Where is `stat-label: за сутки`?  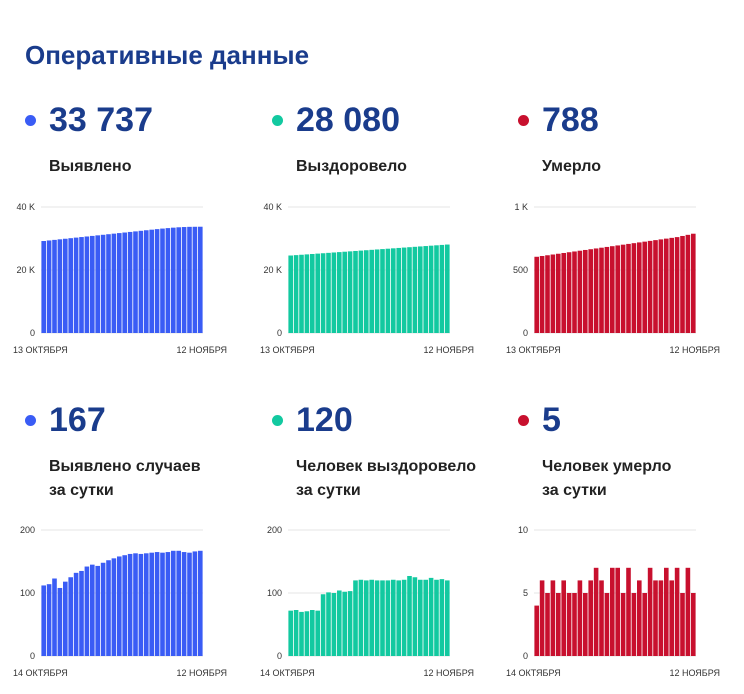 stat-label: за сутки is located at coordinates (574, 490).